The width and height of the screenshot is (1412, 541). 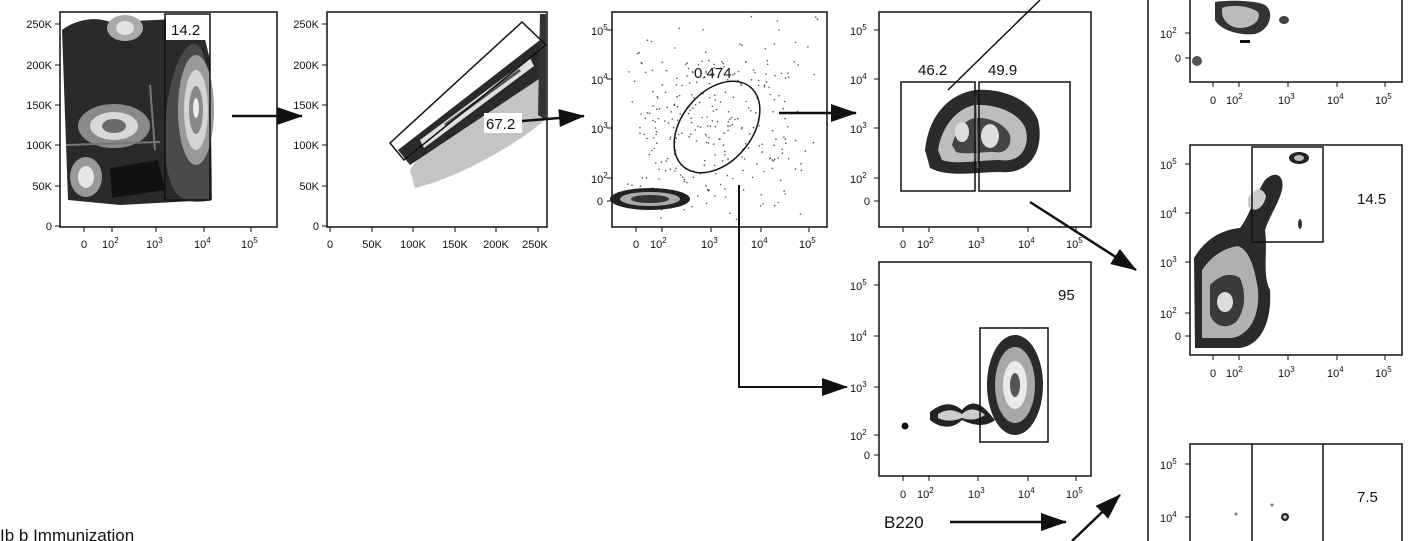 I want to click on panel-2-ytick: 250K, so click(x=306, y=25).